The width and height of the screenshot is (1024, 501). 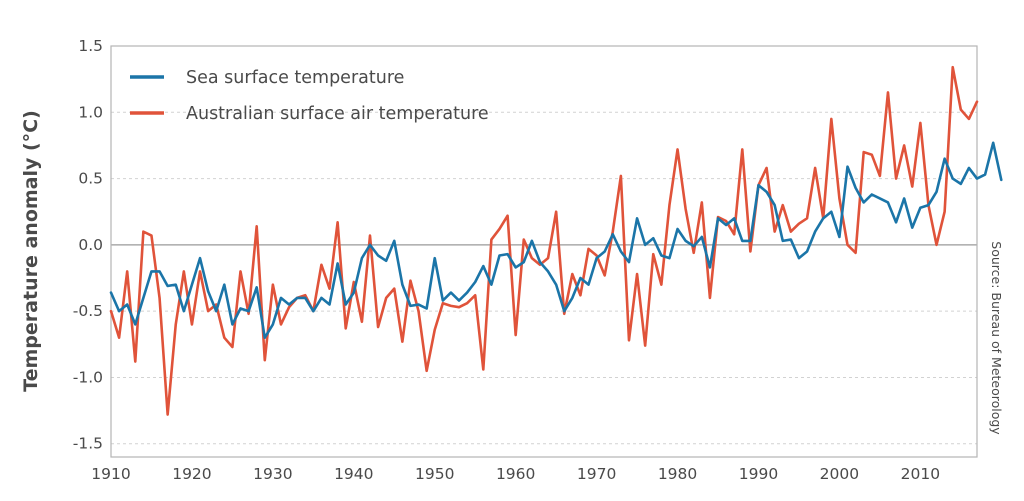 I want to click on legend-label-sea-surface: Sea surface temperature, so click(x=295, y=78).